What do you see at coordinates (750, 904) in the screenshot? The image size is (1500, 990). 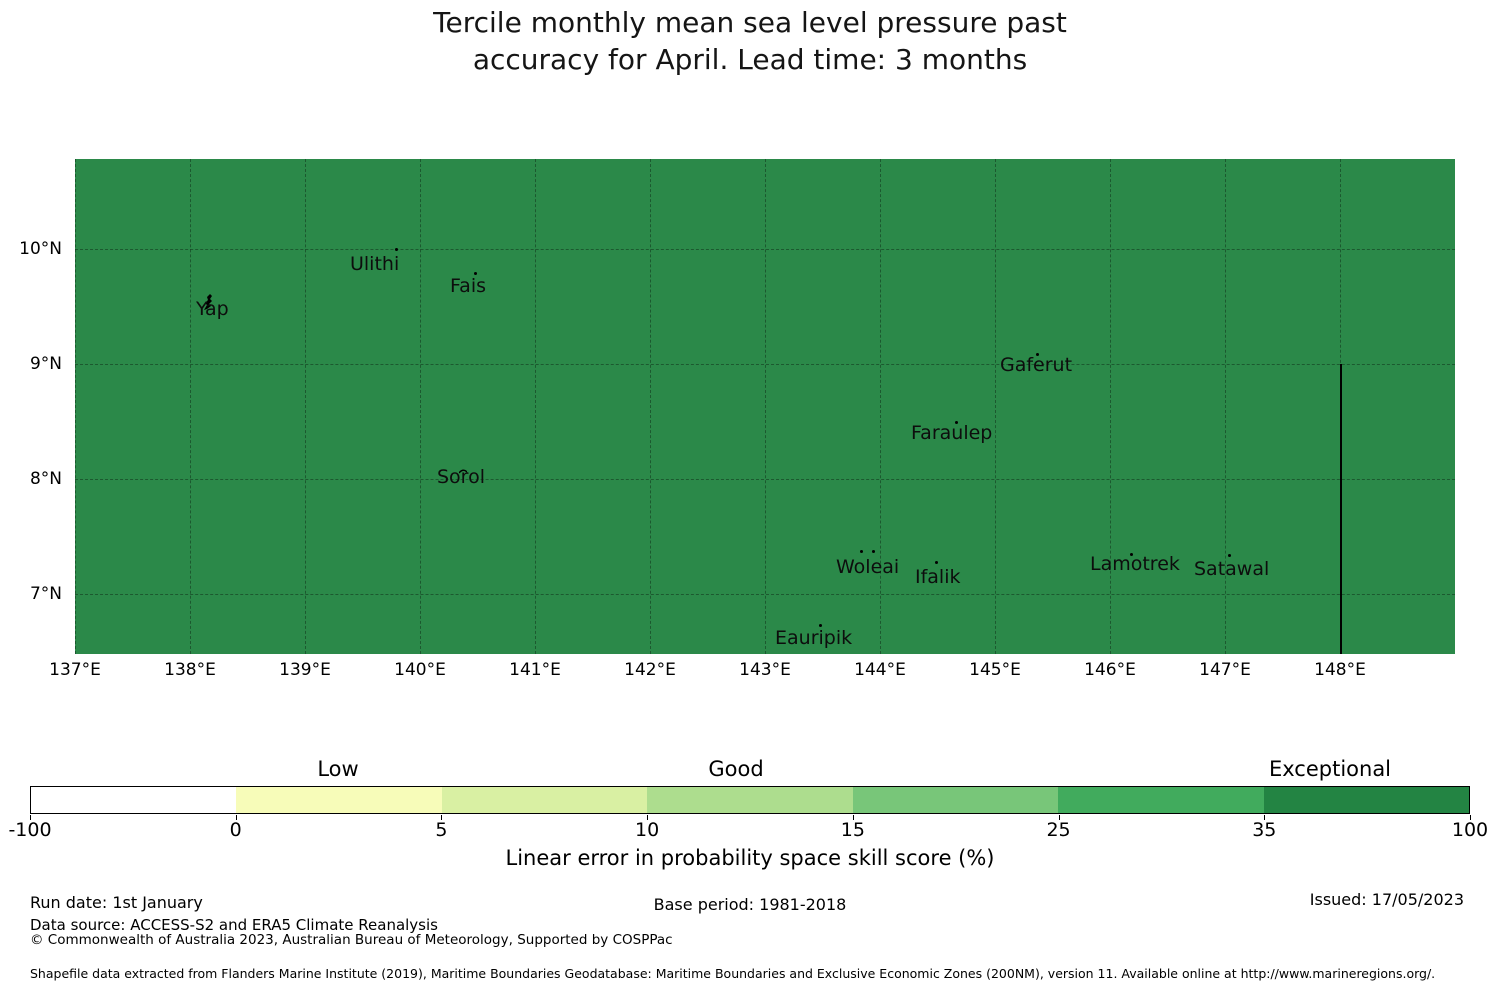 I see `base-period-text: Base period: 1981-2018` at bounding box center [750, 904].